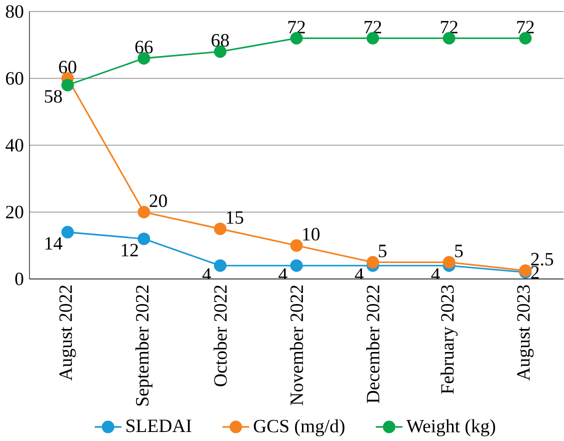 The image size is (564, 441). Describe the element at coordinates (67, 67) in the screenshot. I see `data-label: 60` at that location.